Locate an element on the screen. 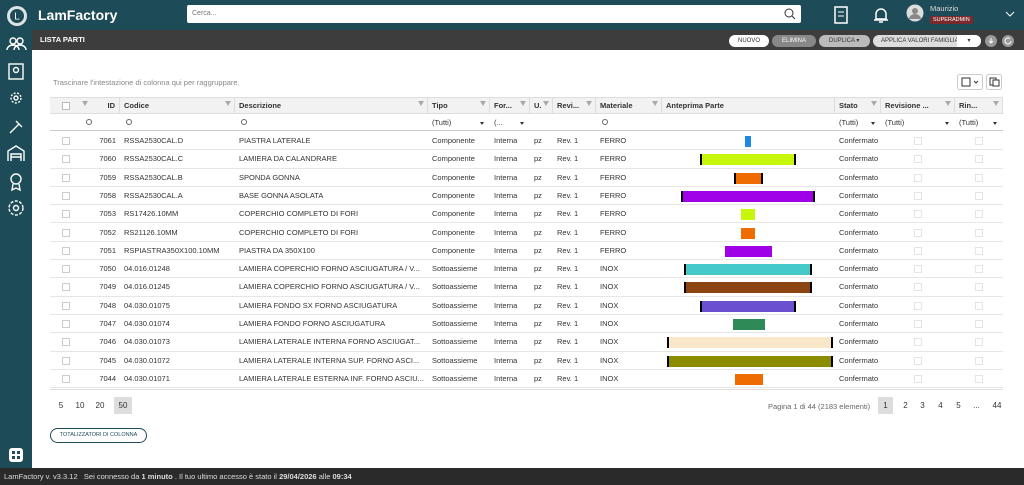  users-icon is located at coordinates (16, 44).